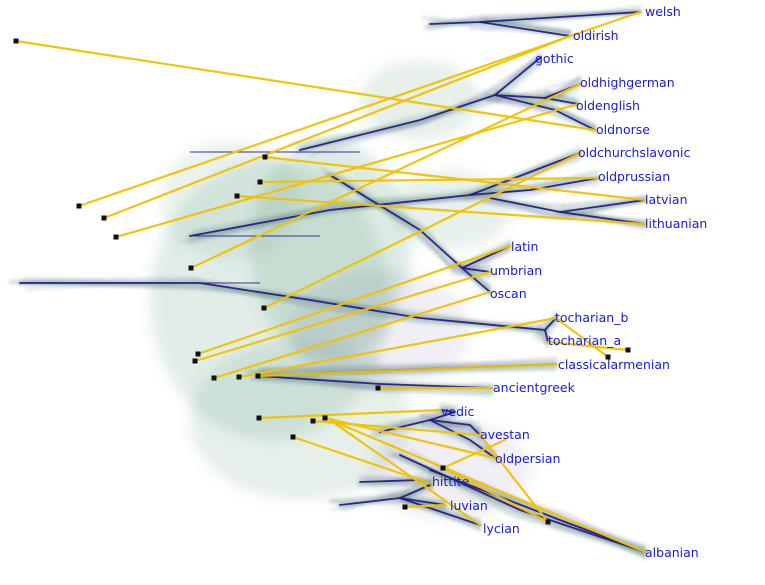 The image size is (765, 585). What do you see at coordinates (676, 223) in the screenshot?
I see `label-lithuanian: lithuanian` at bounding box center [676, 223].